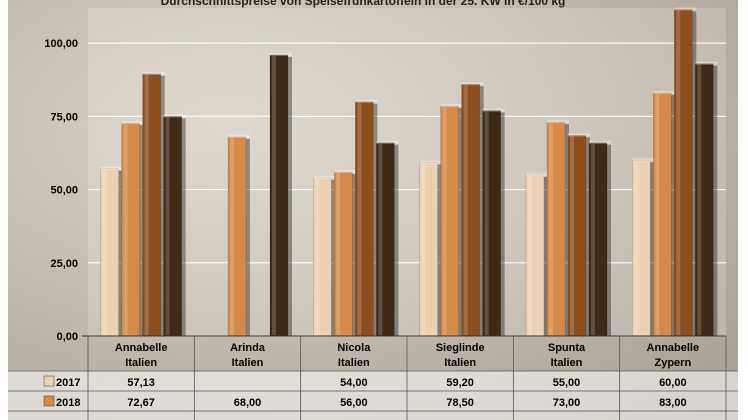  What do you see at coordinates (248, 348) in the screenshot?
I see `category-label: Arinda` at bounding box center [248, 348].